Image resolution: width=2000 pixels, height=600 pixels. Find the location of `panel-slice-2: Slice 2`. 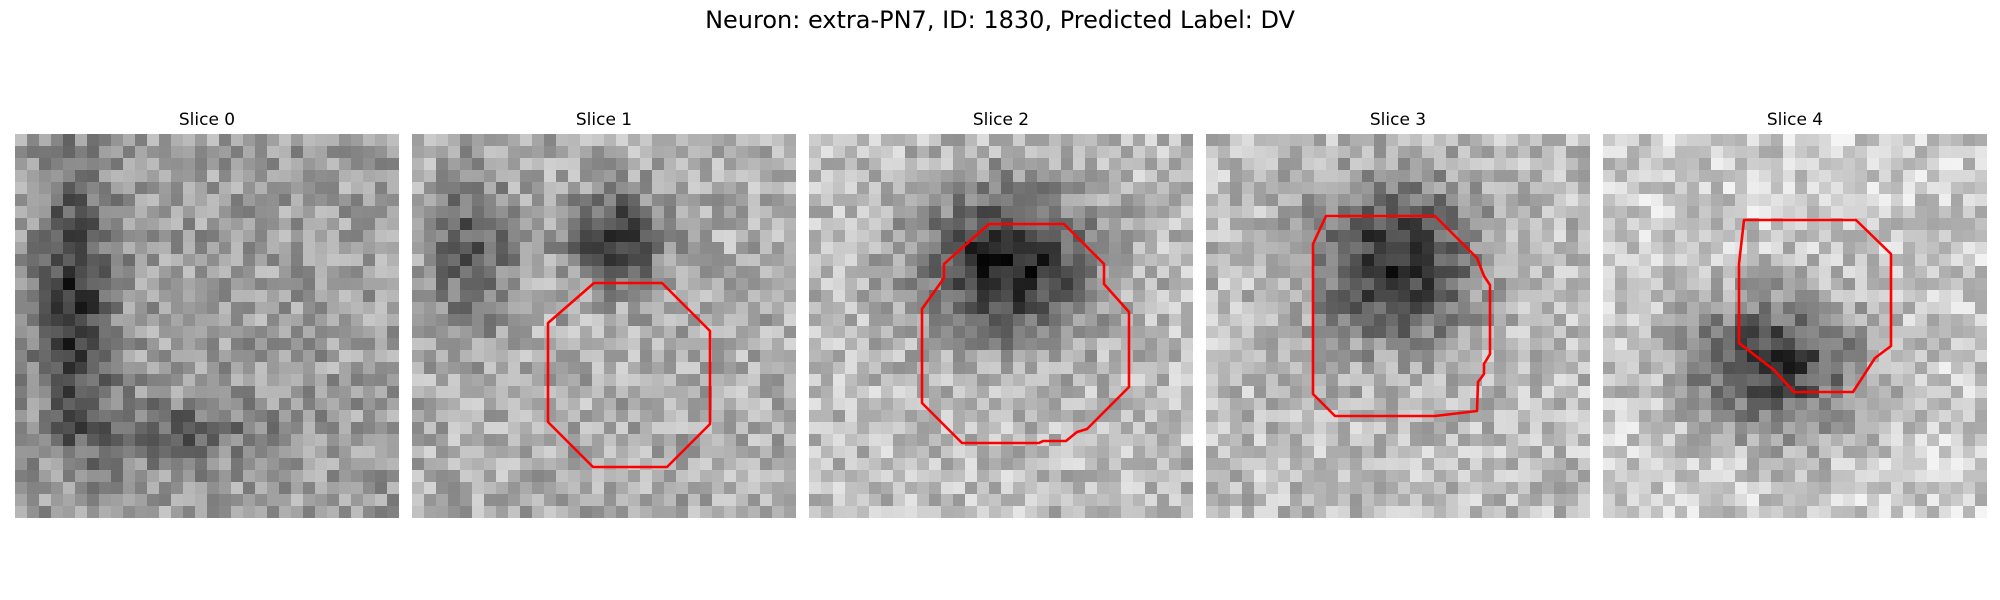

panel-slice-2: Slice 2 is located at coordinates (1001, 313).